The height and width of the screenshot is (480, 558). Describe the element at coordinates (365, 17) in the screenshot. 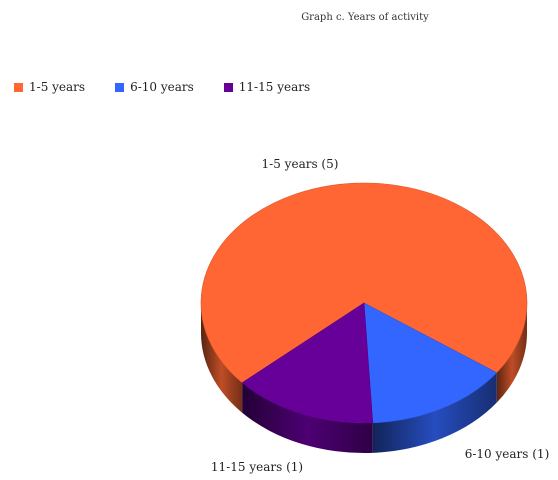

I see `chart-title: Graph c. Years of activity` at that location.